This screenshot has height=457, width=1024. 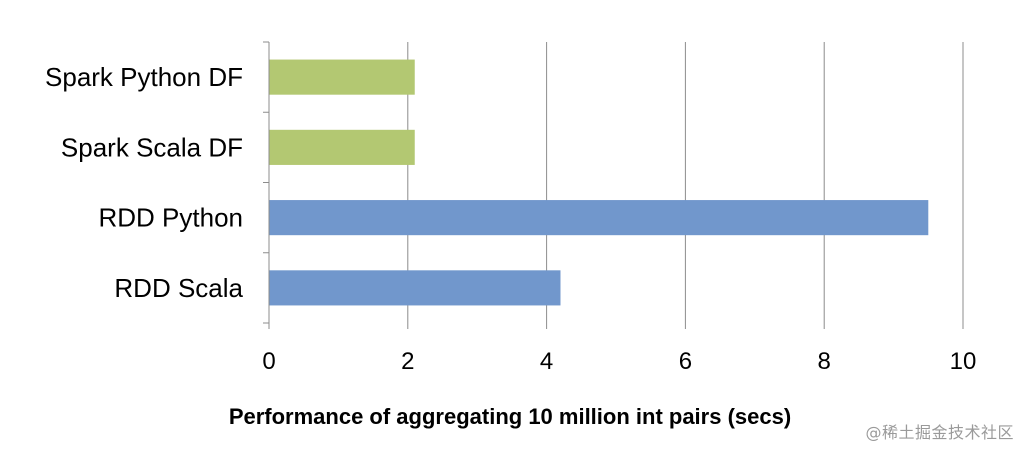 I want to click on x-tick-labels: 0 2 4 6 8 10, so click(x=619, y=361).